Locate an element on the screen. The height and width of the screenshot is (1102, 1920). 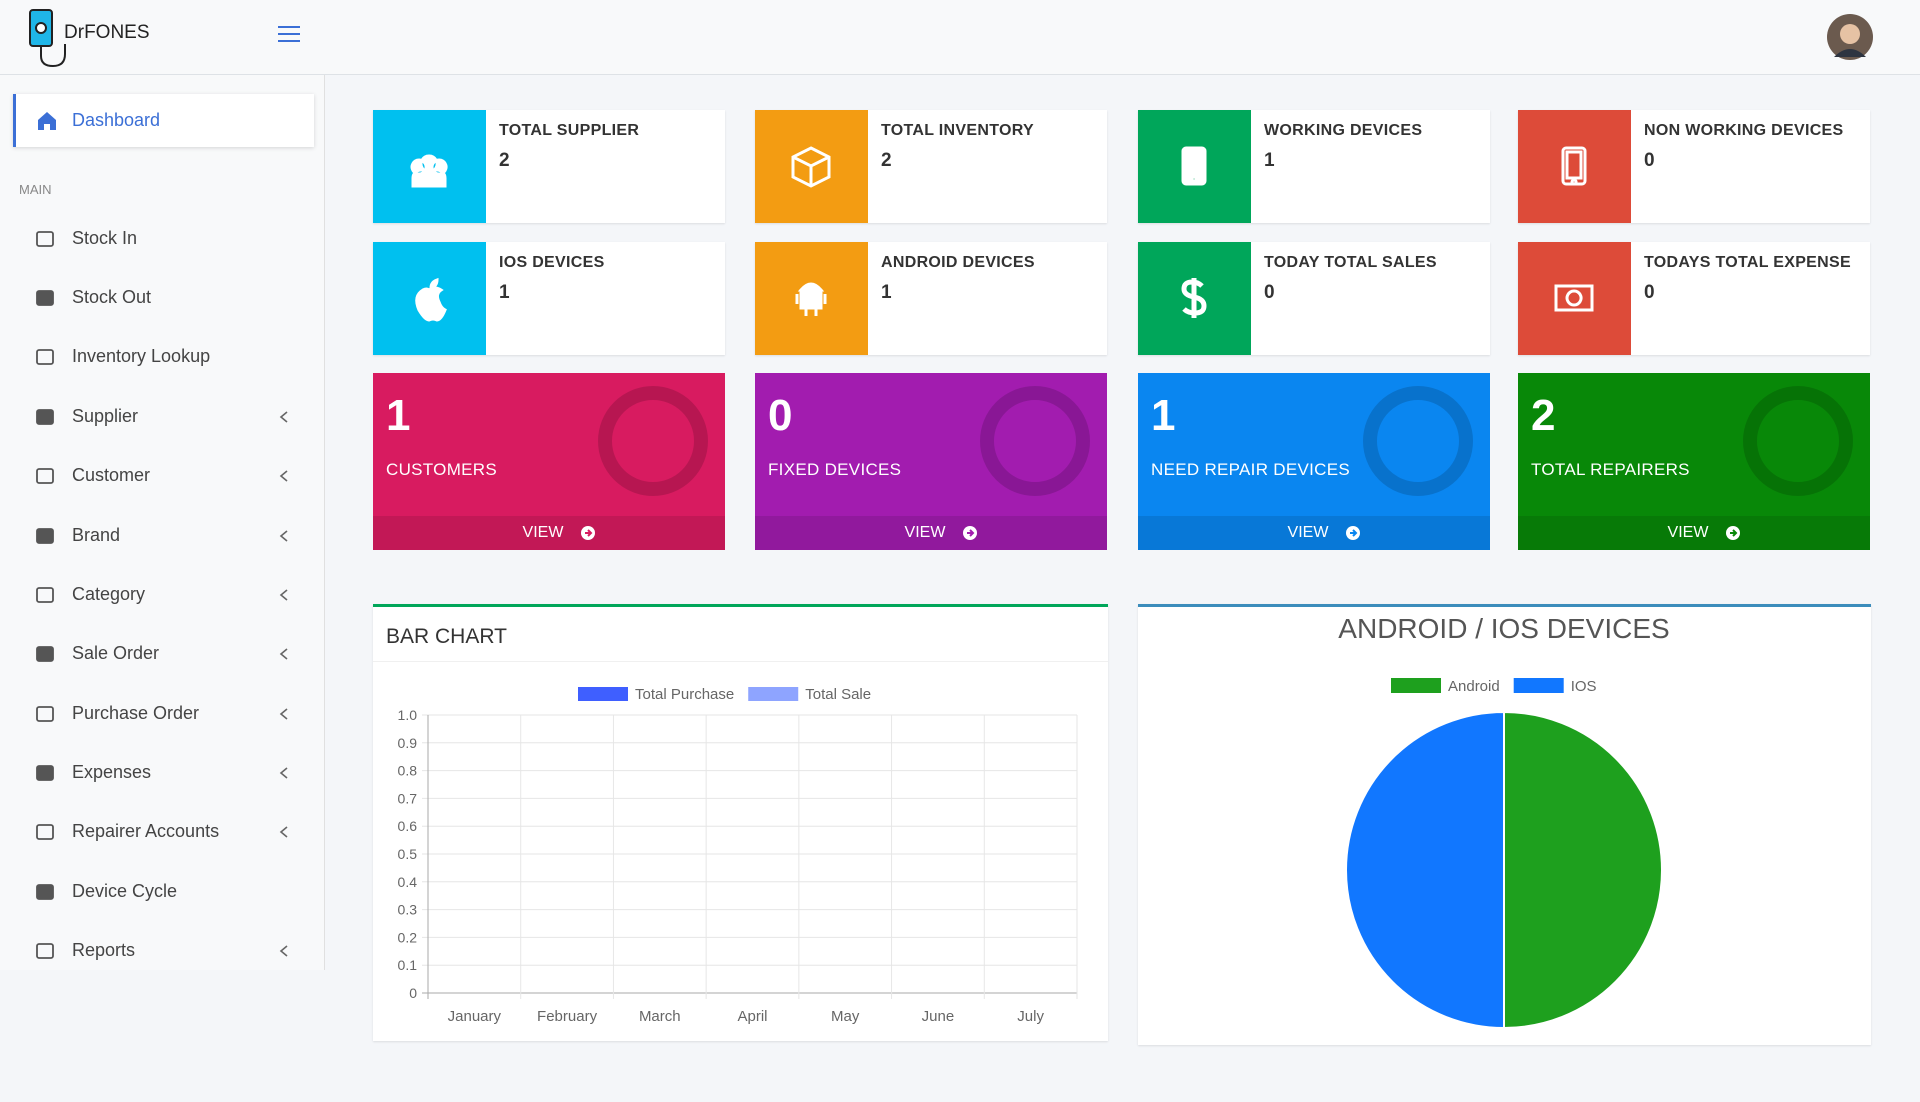
nav-label: Device Cycle is located at coordinates (125, 891).